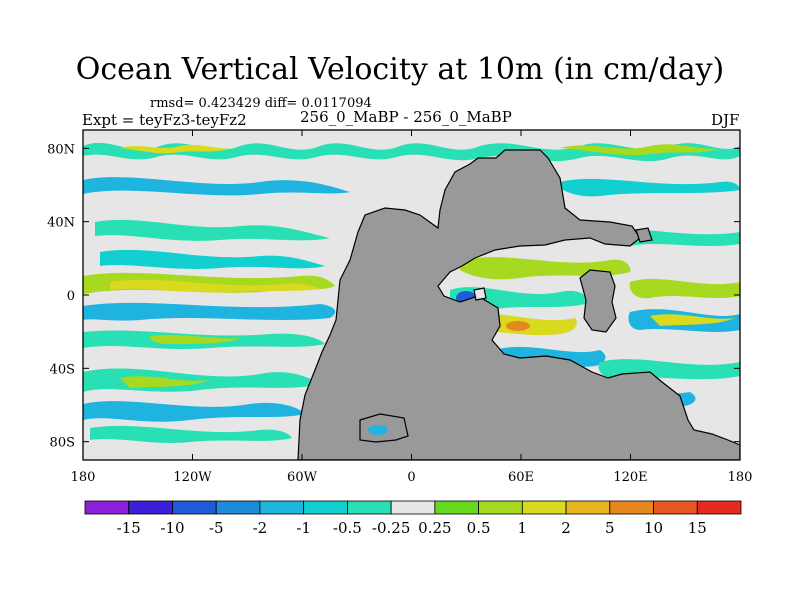  I want to click on season-label: DJF, so click(725, 120).